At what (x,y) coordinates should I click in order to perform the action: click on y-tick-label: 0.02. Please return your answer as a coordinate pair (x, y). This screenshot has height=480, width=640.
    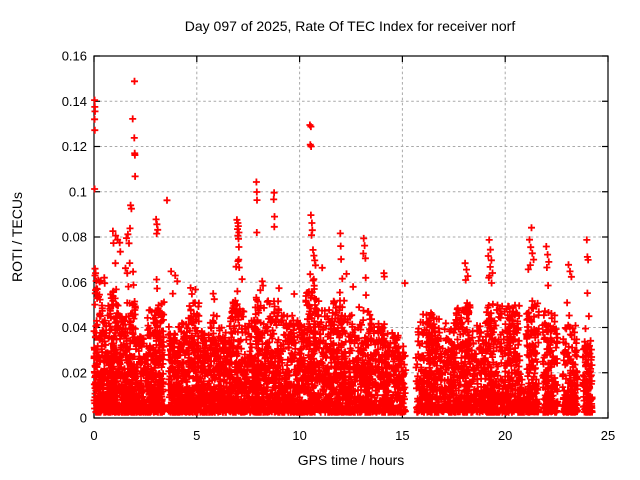
    Looking at the image, I should click on (74, 372).